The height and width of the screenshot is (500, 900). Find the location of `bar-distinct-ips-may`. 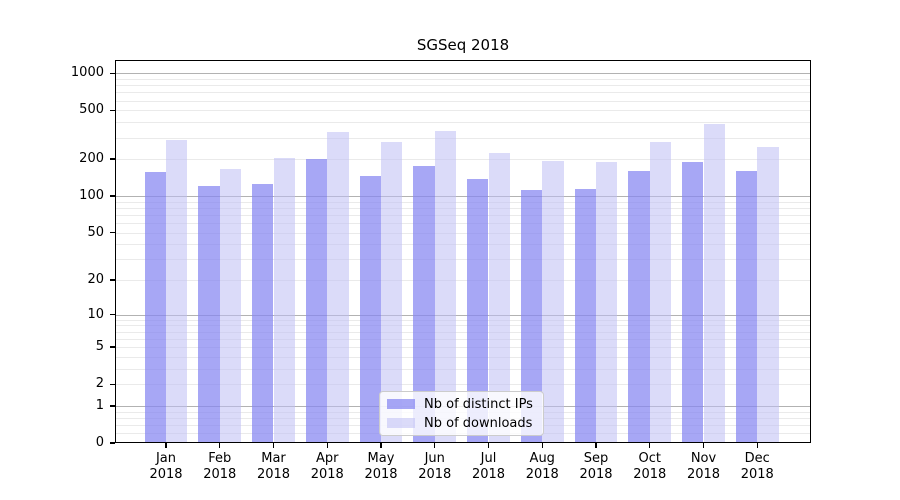

bar-distinct-ips-may is located at coordinates (370, 309).